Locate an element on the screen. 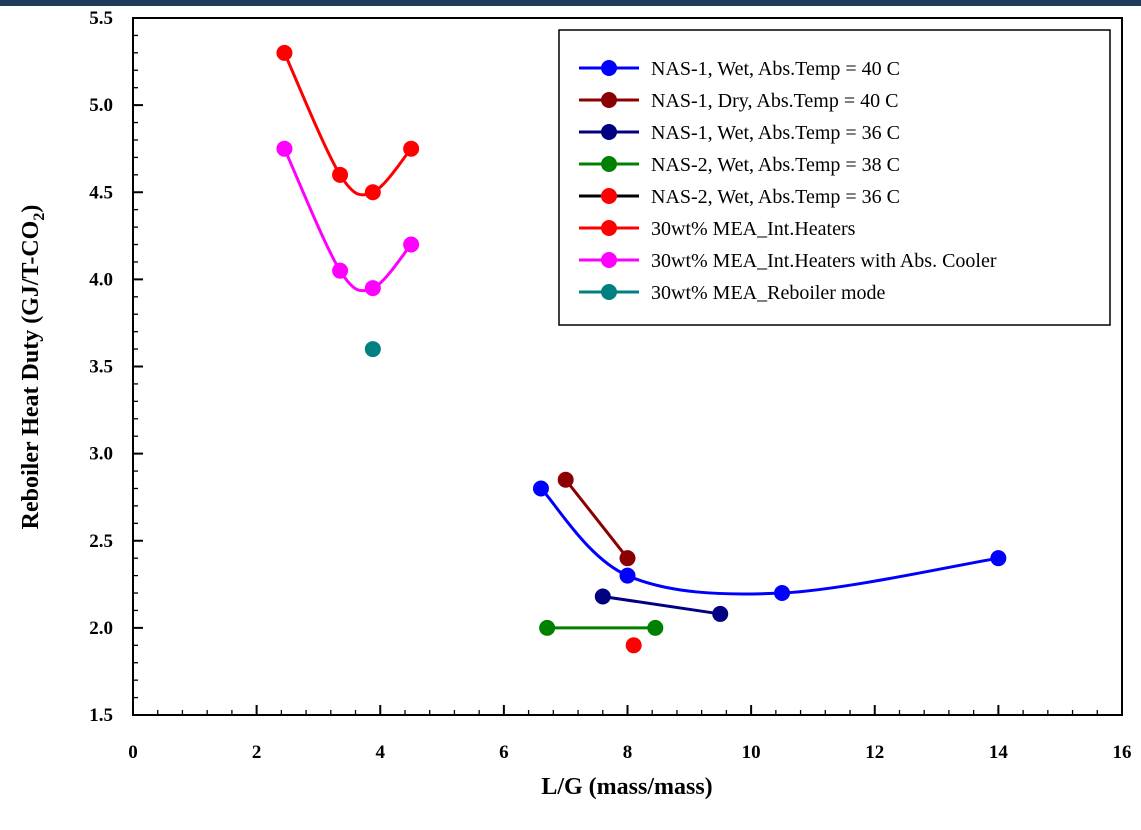  legend-item: 30wt% MEA_Int.Heaters with Abs. Cooler is located at coordinates (788, 261).